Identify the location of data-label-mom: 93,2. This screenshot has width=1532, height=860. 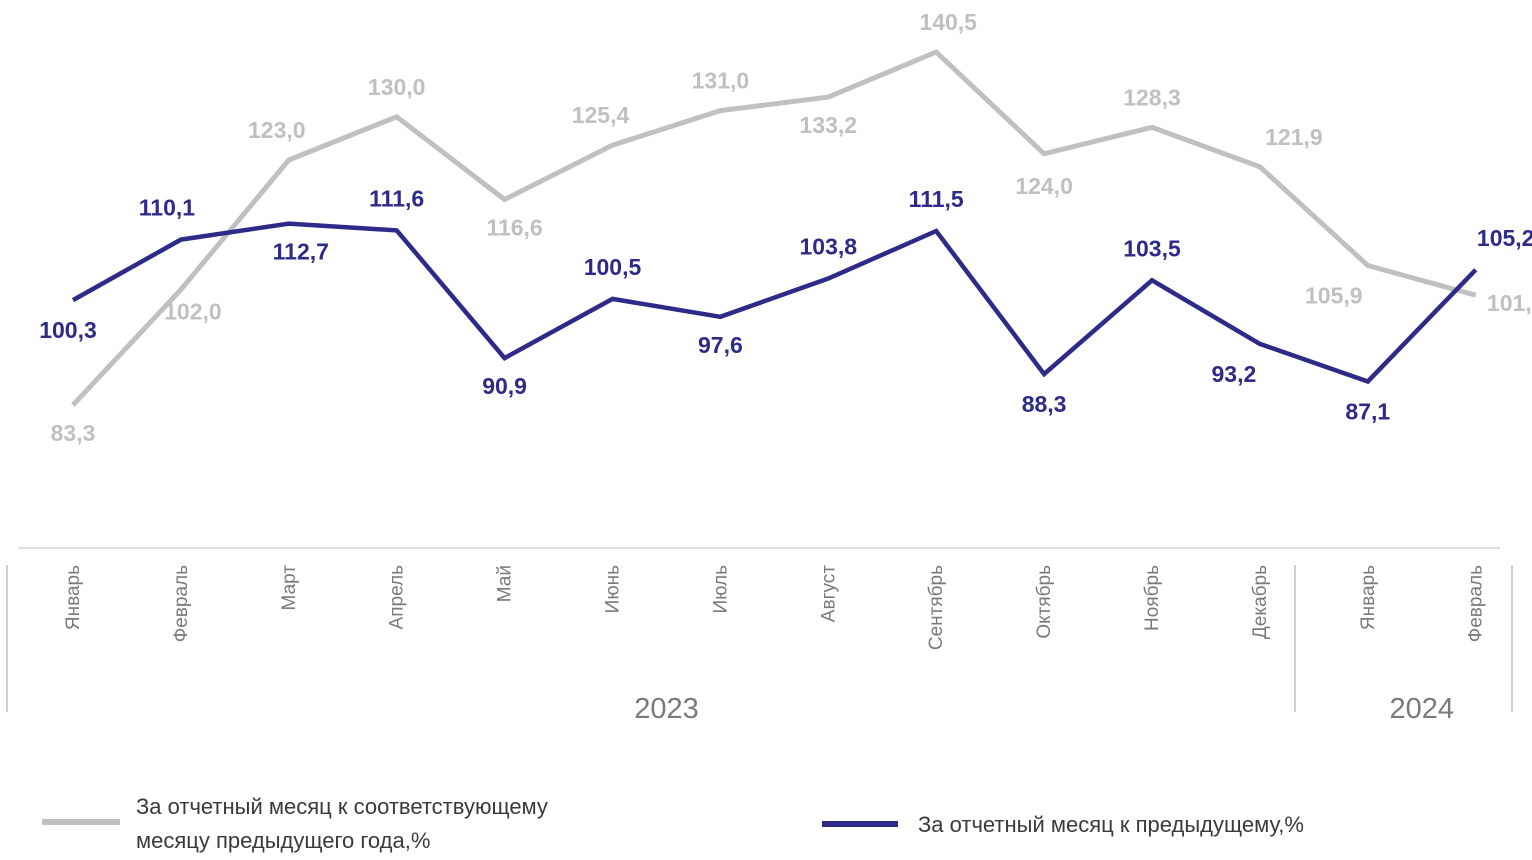
(1234, 374).